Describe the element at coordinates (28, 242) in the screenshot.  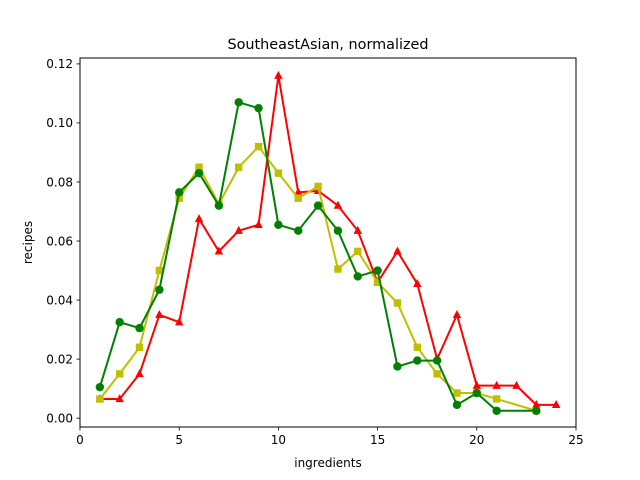
I see `y-axis-label: recipes` at that location.